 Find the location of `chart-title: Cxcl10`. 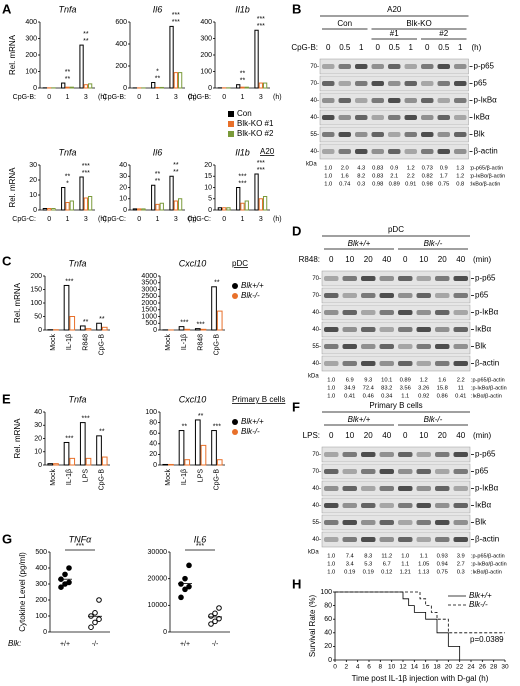

chart-title: Cxcl10 is located at coordinates (193, 399).